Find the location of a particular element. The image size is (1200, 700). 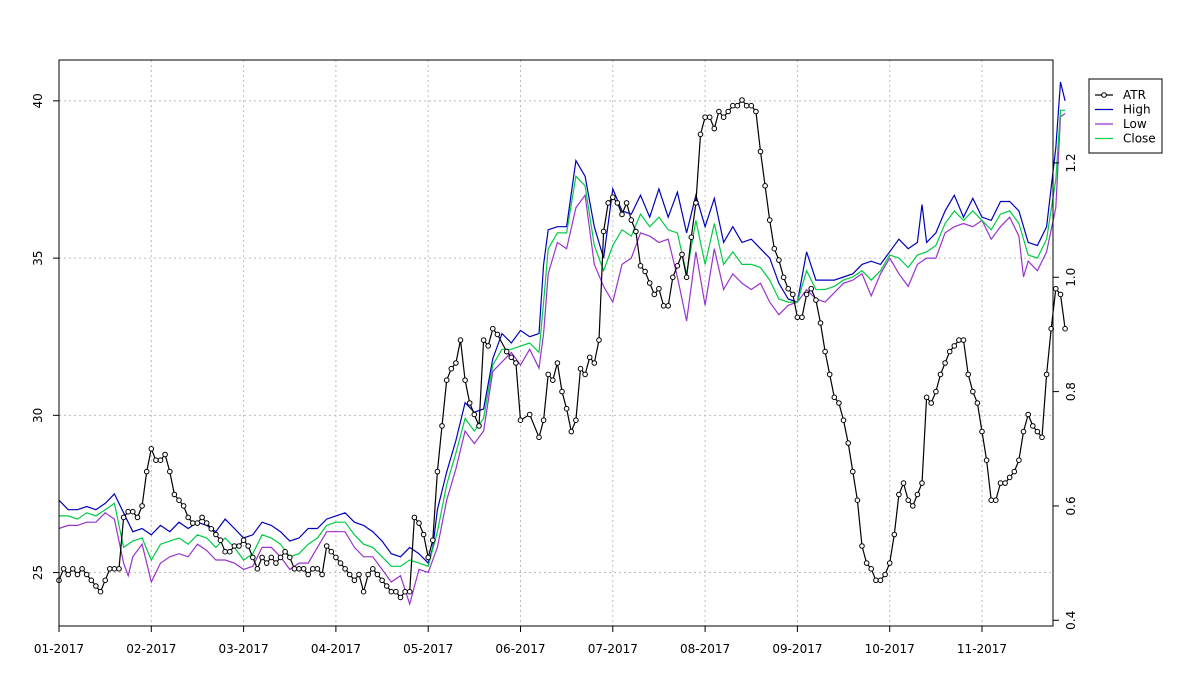

x-tick-label: 11-2017 is located at coordinates (982, 649).